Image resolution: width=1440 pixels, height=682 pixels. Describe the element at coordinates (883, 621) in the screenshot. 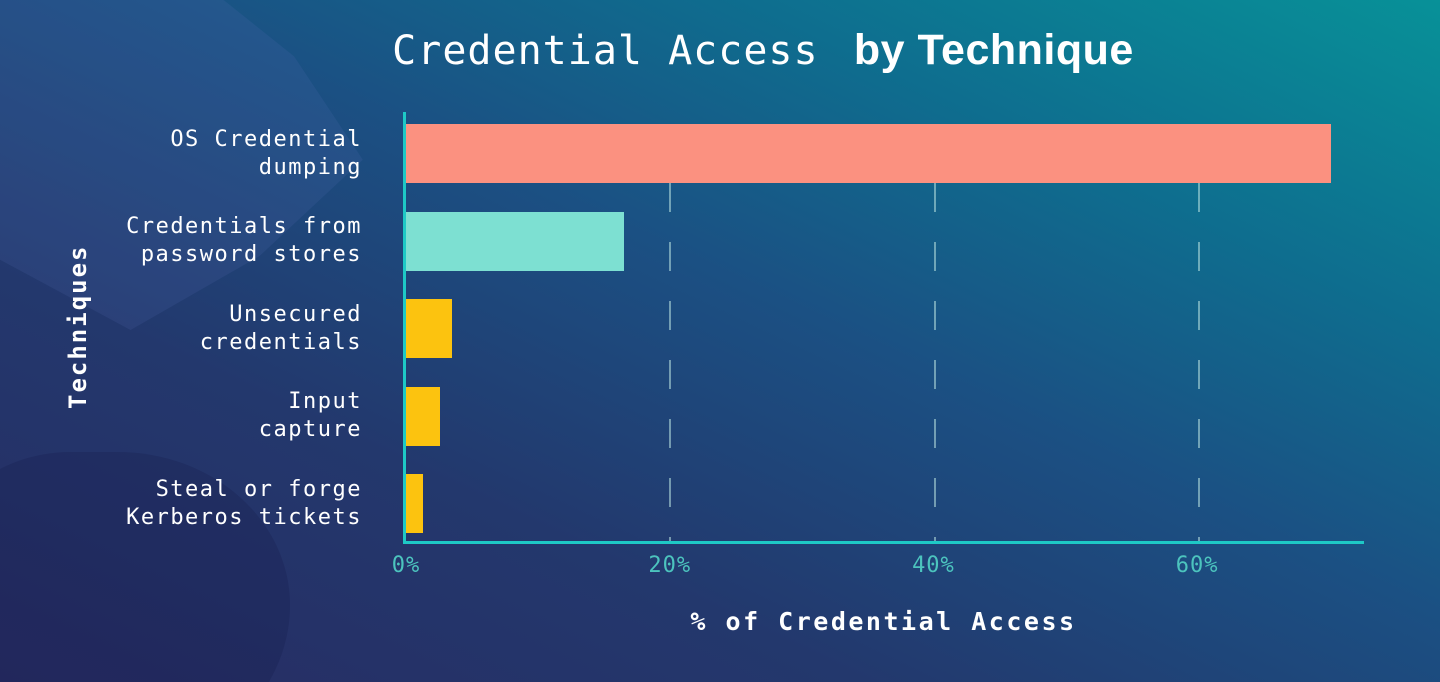

I see `x-axis-title: % of Credential Access` at that location.